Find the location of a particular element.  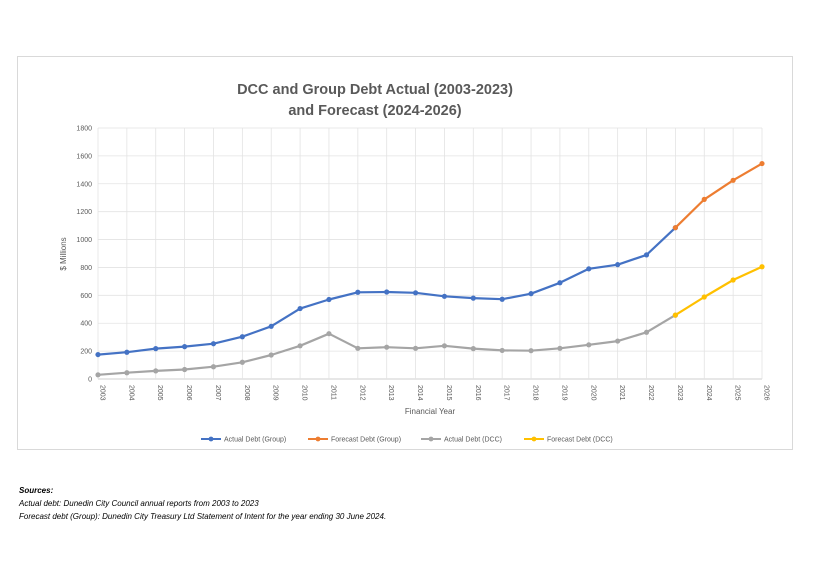

y-tick-label: 600 is located at coordinates (86, 296).